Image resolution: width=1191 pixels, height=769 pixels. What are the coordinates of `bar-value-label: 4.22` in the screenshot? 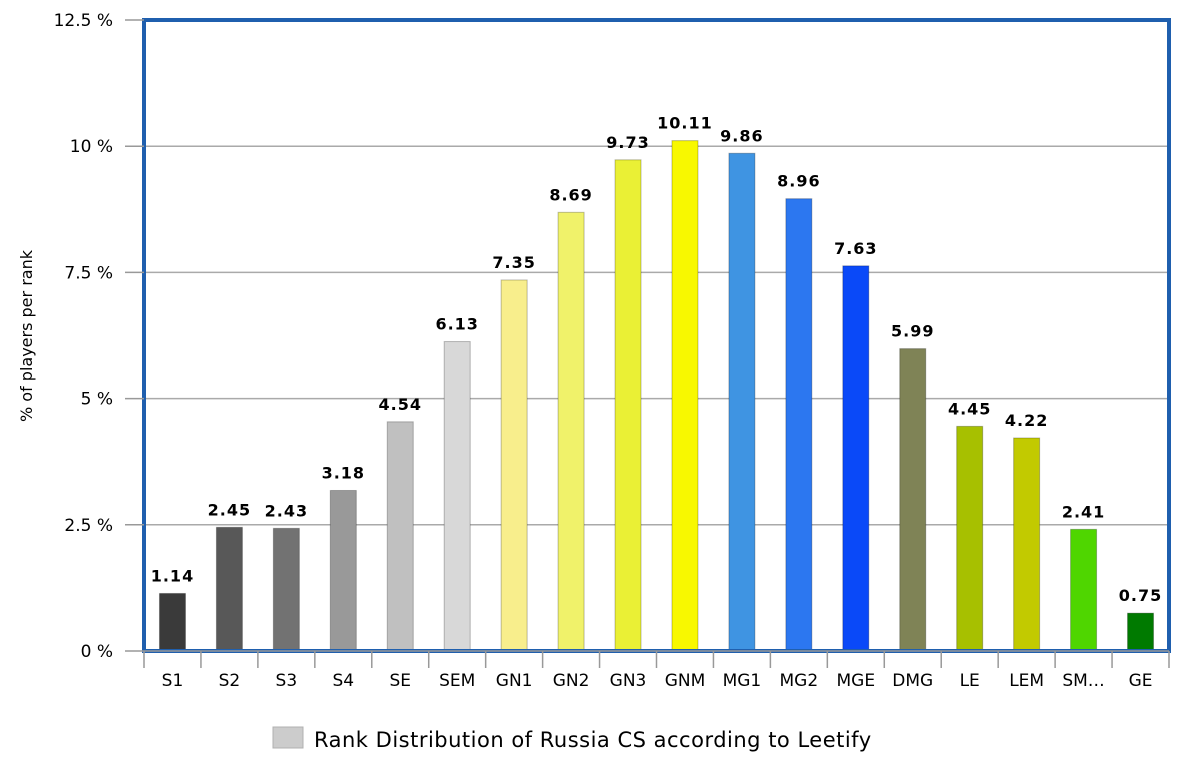 It's located at (1026, 420).